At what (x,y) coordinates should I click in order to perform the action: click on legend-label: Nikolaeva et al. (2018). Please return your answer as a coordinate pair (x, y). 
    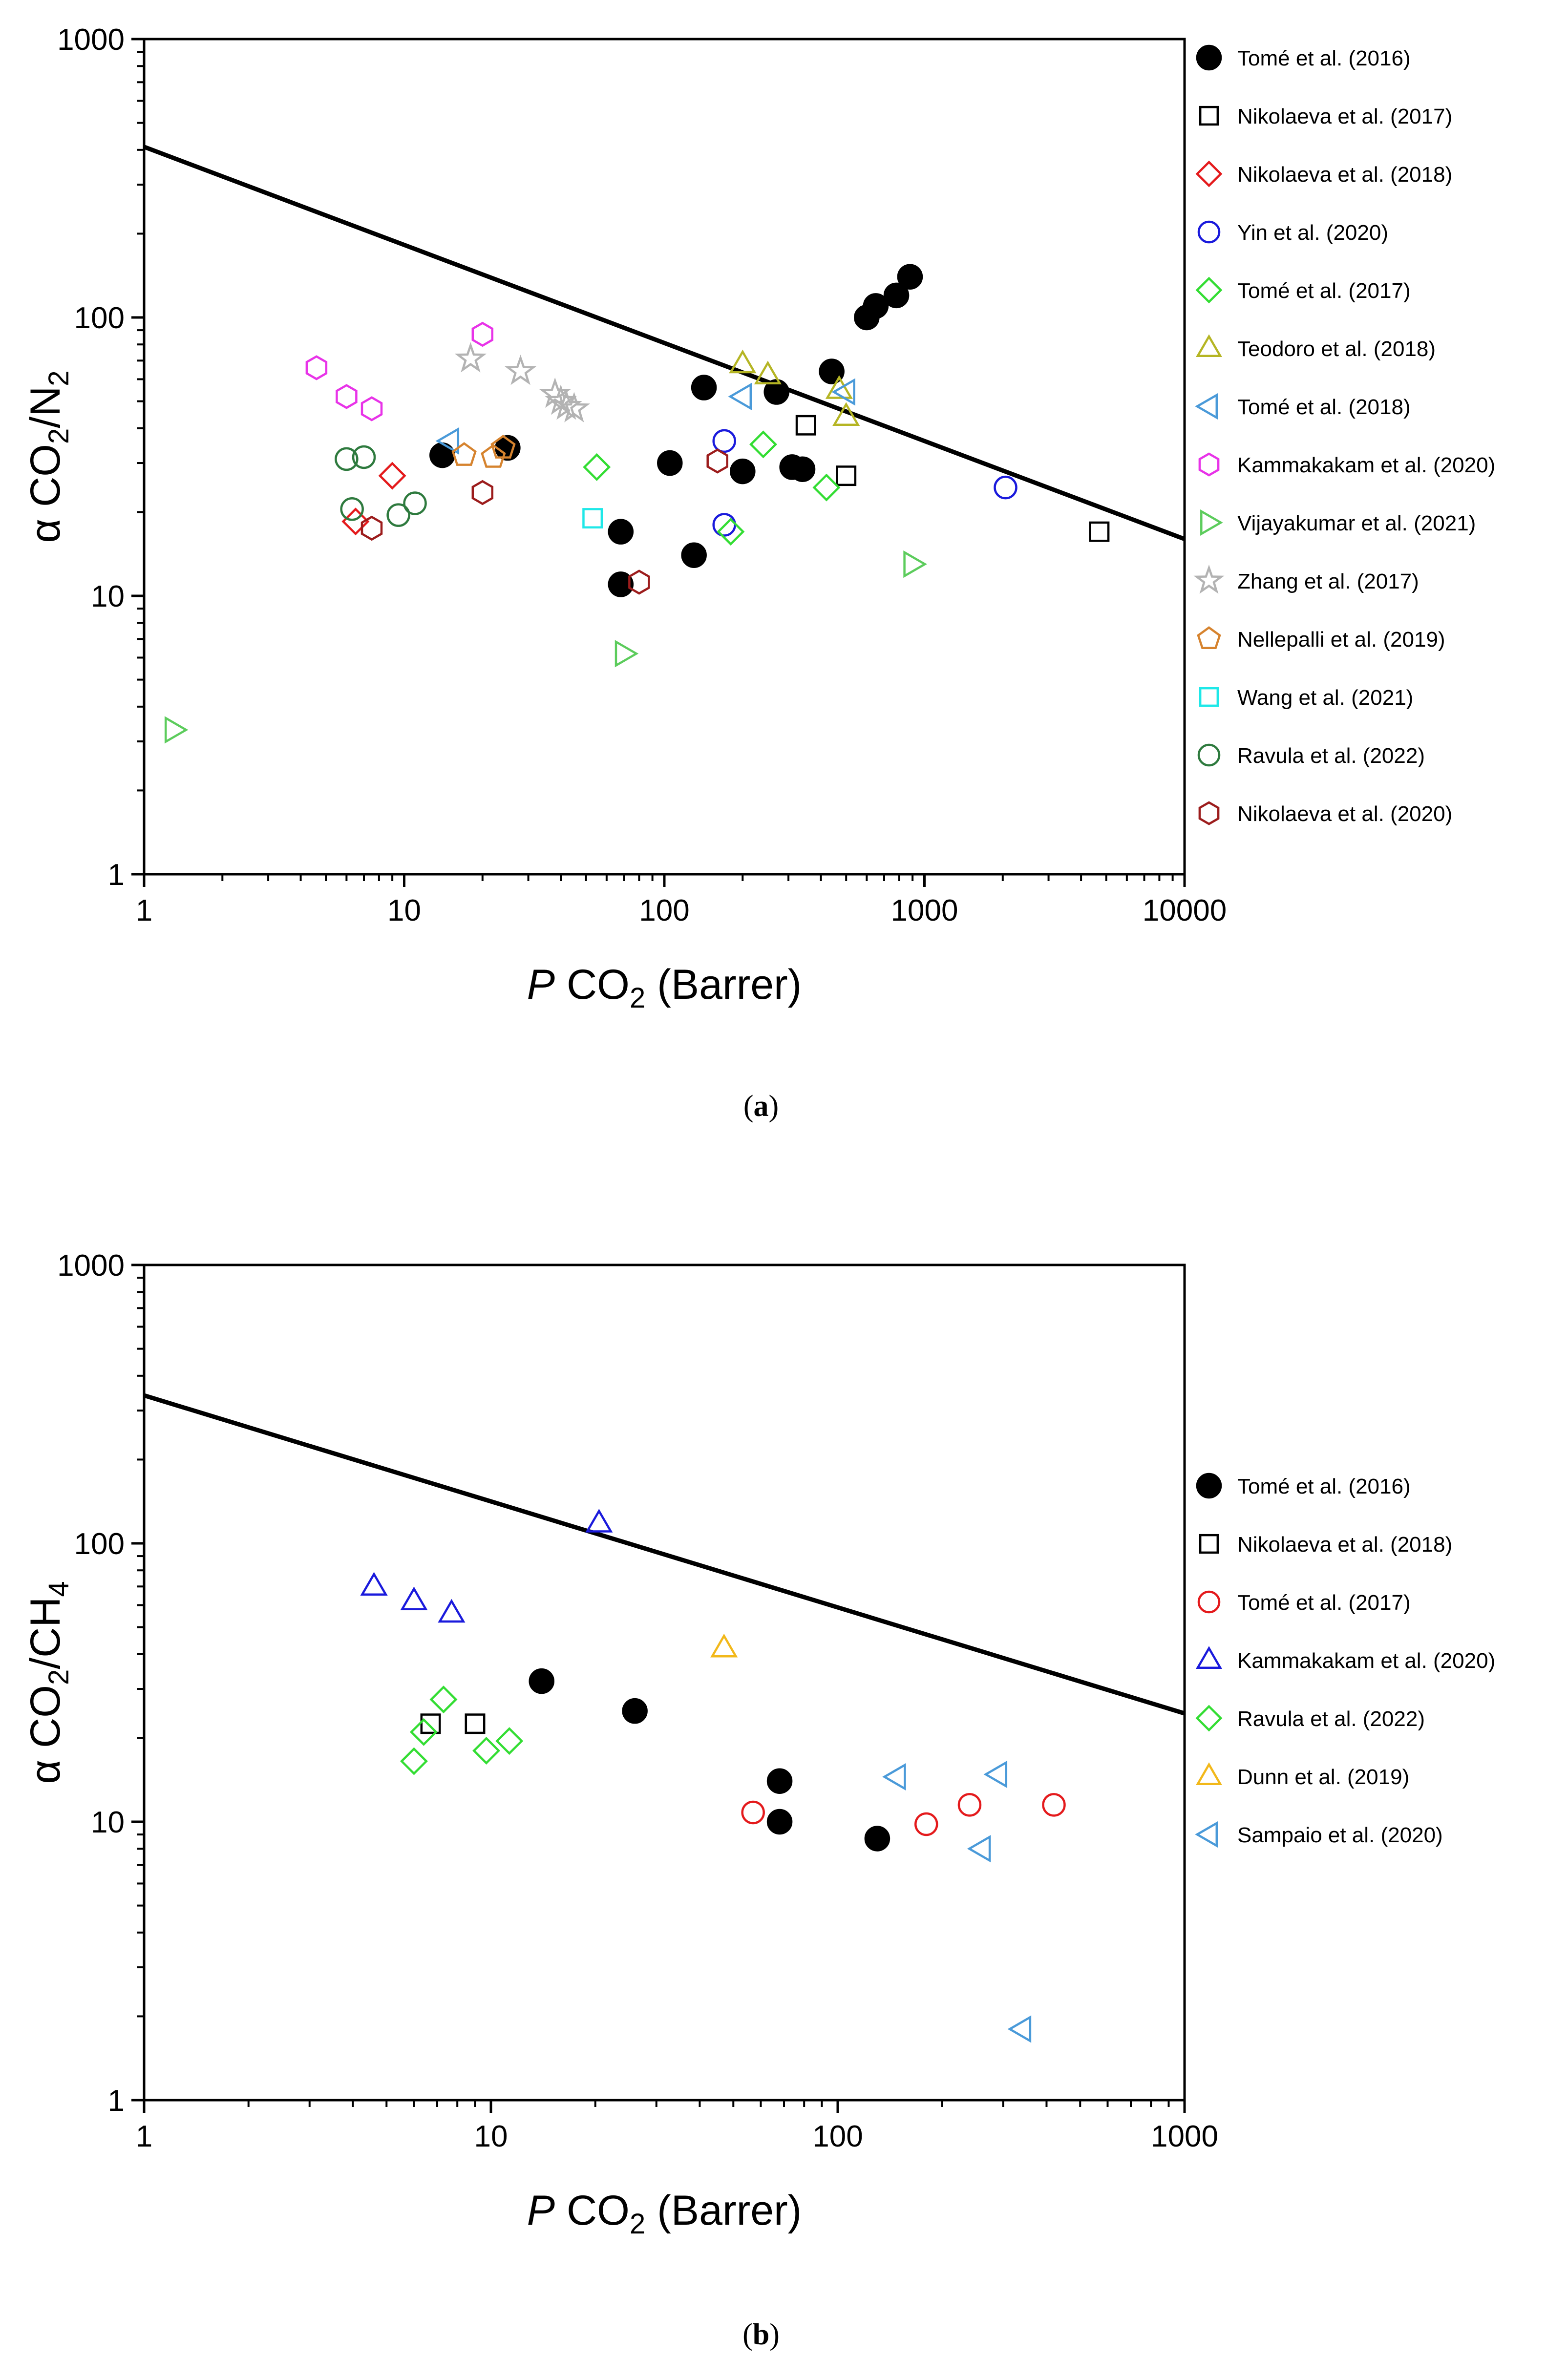
    Looking at the image, I should click on (1344, 175).